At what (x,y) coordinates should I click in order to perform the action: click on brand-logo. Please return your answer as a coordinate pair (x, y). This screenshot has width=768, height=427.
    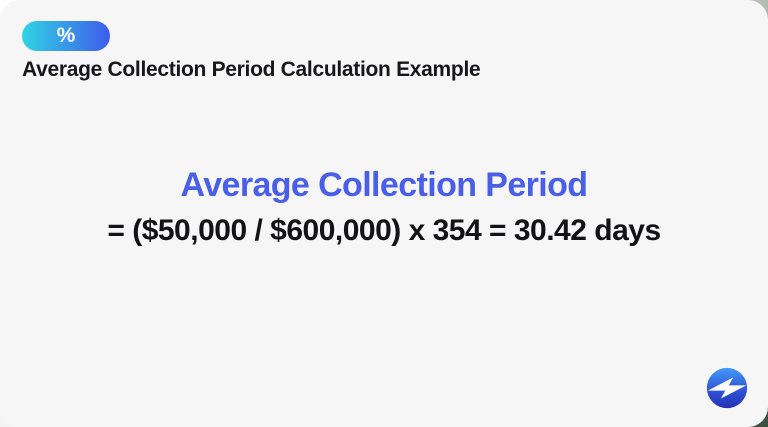
    Looking at the image, I should click on (727, 388).